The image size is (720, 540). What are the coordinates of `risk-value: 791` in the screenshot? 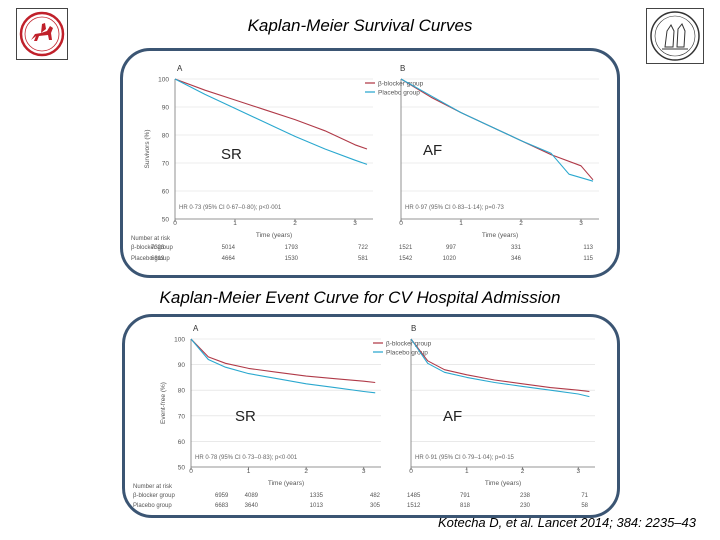 It's located at (465, 496).